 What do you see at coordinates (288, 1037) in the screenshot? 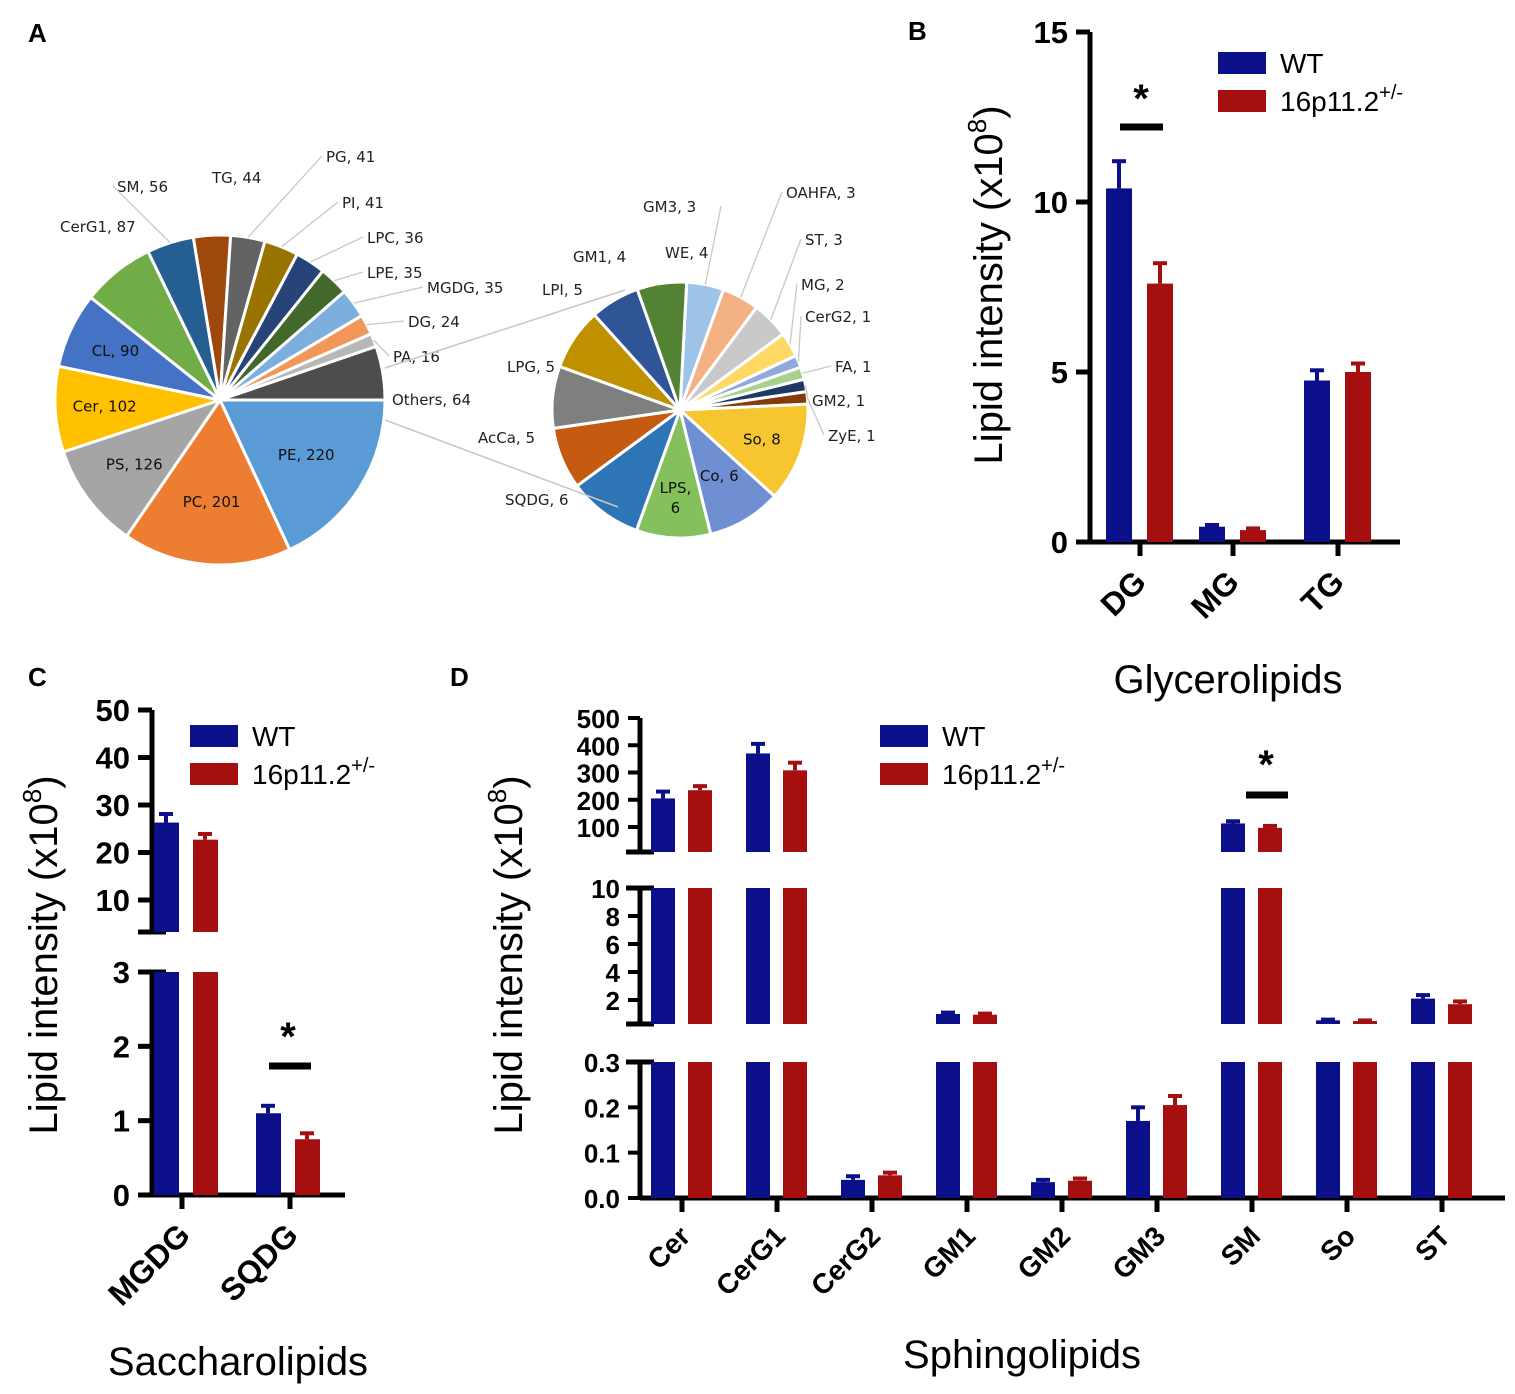
I see `significance-star-sqdg: *` at bounding box center [288, 1037].